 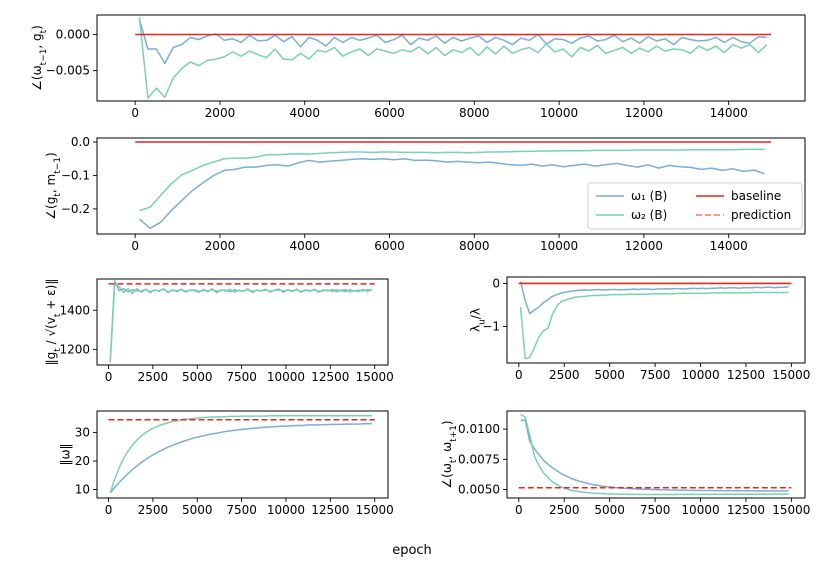 What do you see at coordinates (66, 454) in the screenshot?
I see `y-axis-label: ‖ω‖` at bounding box center [66, 454].